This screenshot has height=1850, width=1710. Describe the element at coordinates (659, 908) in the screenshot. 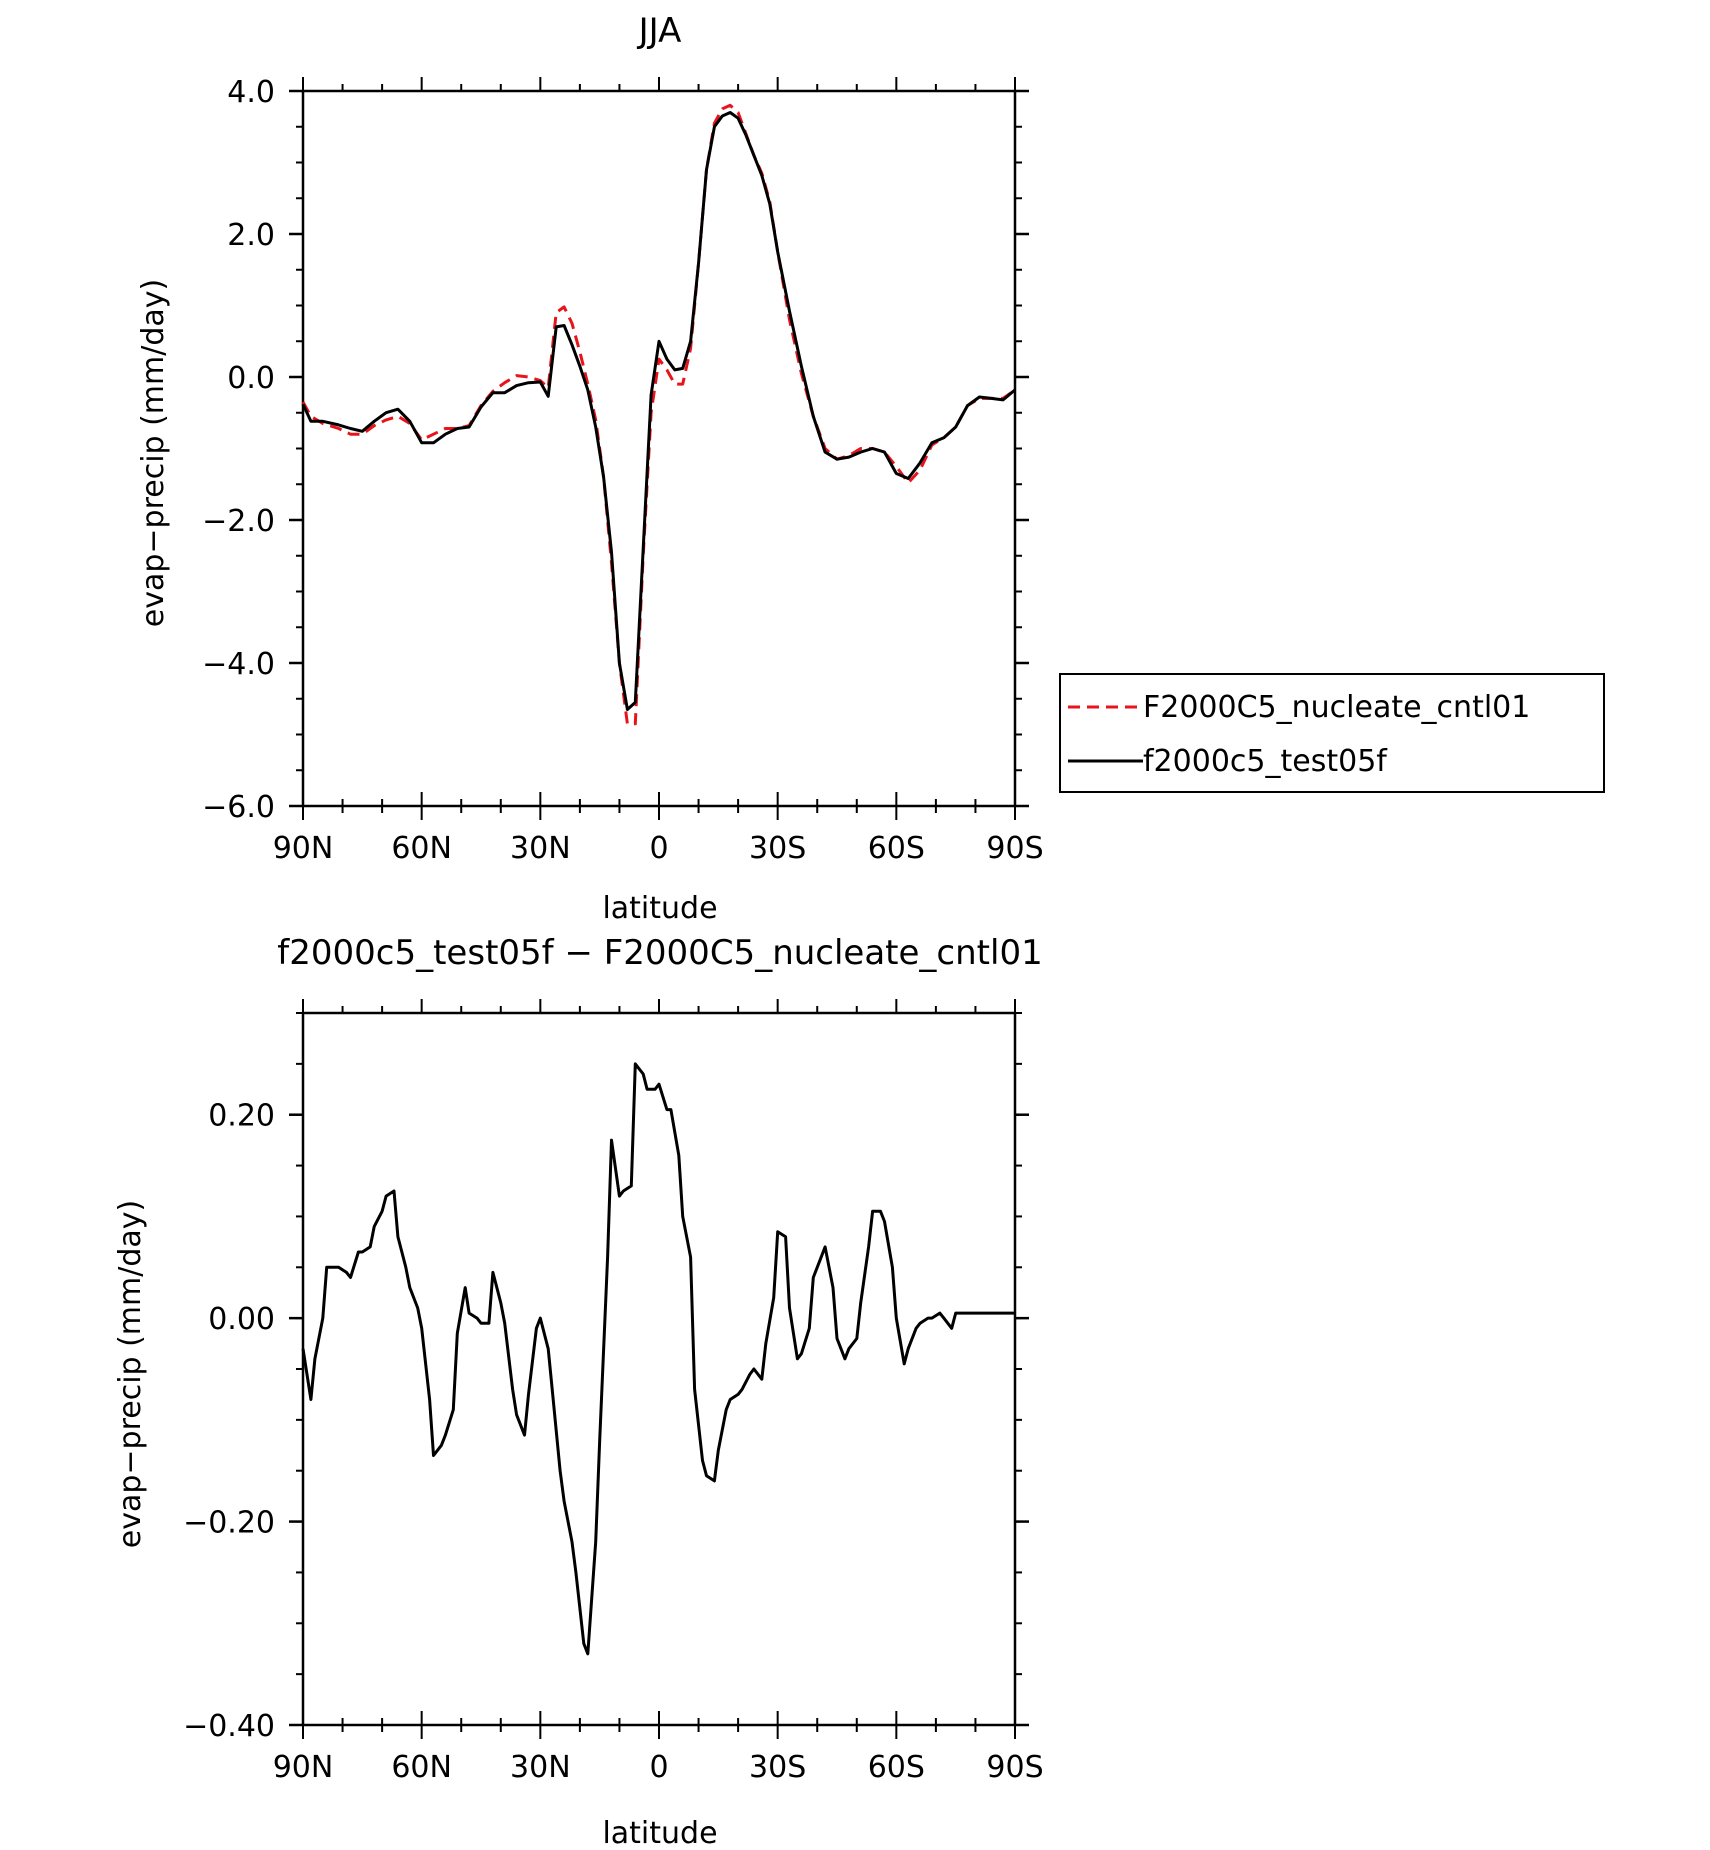

I see `top-x-axis-label: latitude` at that location.